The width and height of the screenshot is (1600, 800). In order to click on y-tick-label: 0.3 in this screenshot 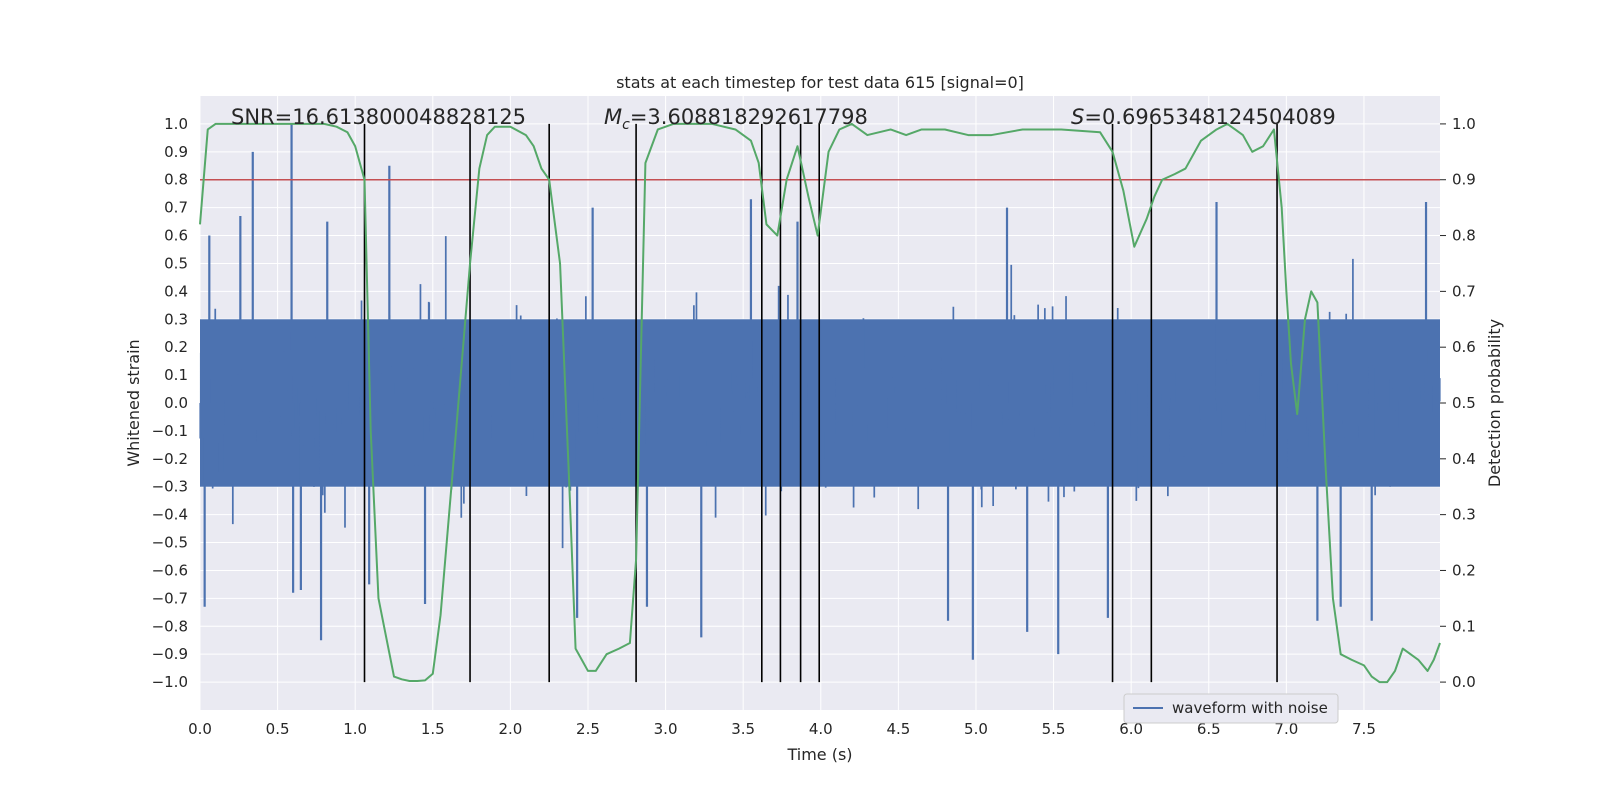, I will do `click(176, 319)`.